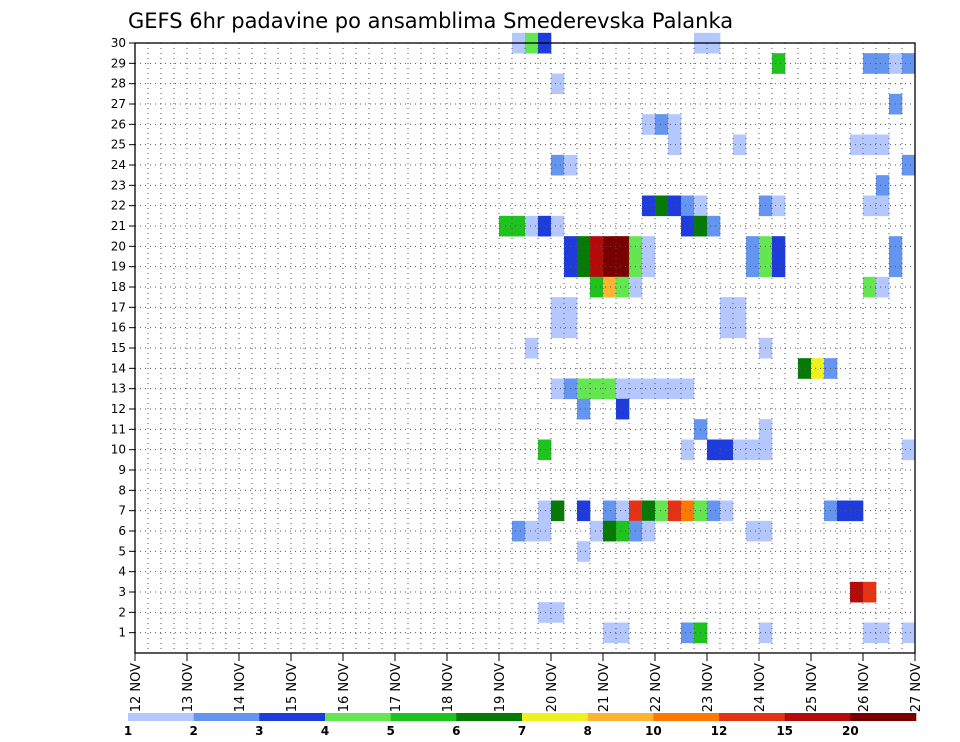 The width and height of the screenshot is (960, 742). Describe the element at coordinates (118, 206) in the screenshot. I see `y-tick-label: 22` at that location.